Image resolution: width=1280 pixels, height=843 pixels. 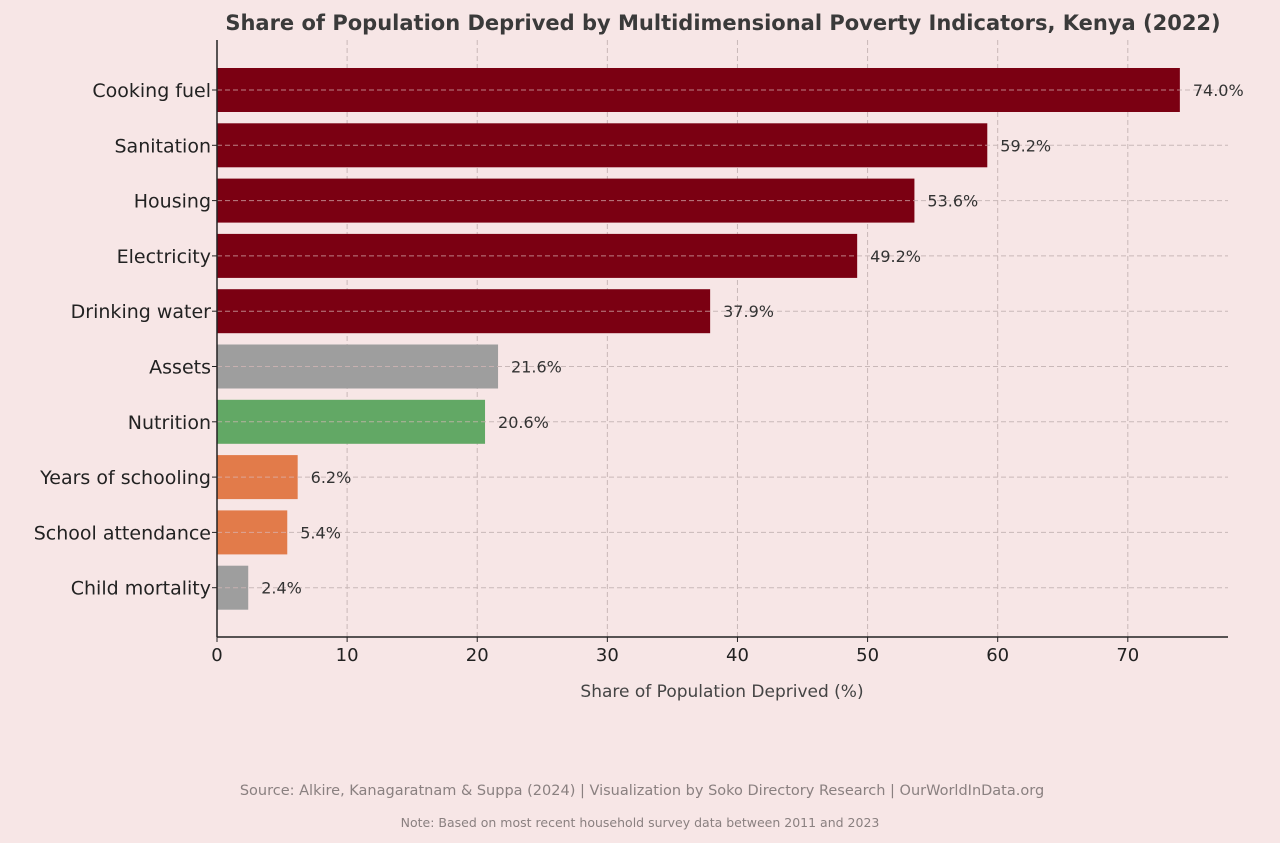 What do you see at coordinates (952, 201) in the screenshot?
I see `data-label: 53.6%` at bounding box center [952, 201].